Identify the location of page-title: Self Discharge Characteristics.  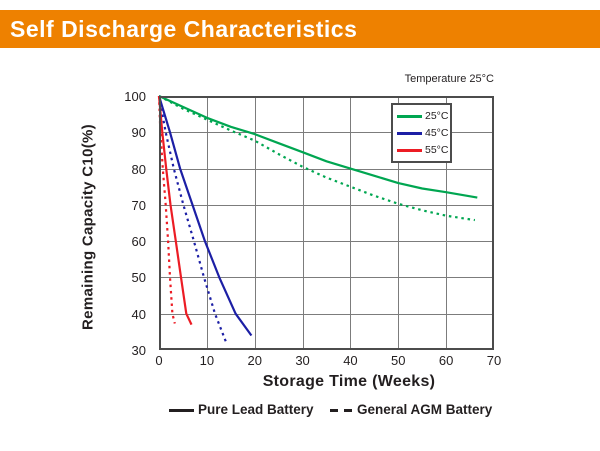
(184, 28).